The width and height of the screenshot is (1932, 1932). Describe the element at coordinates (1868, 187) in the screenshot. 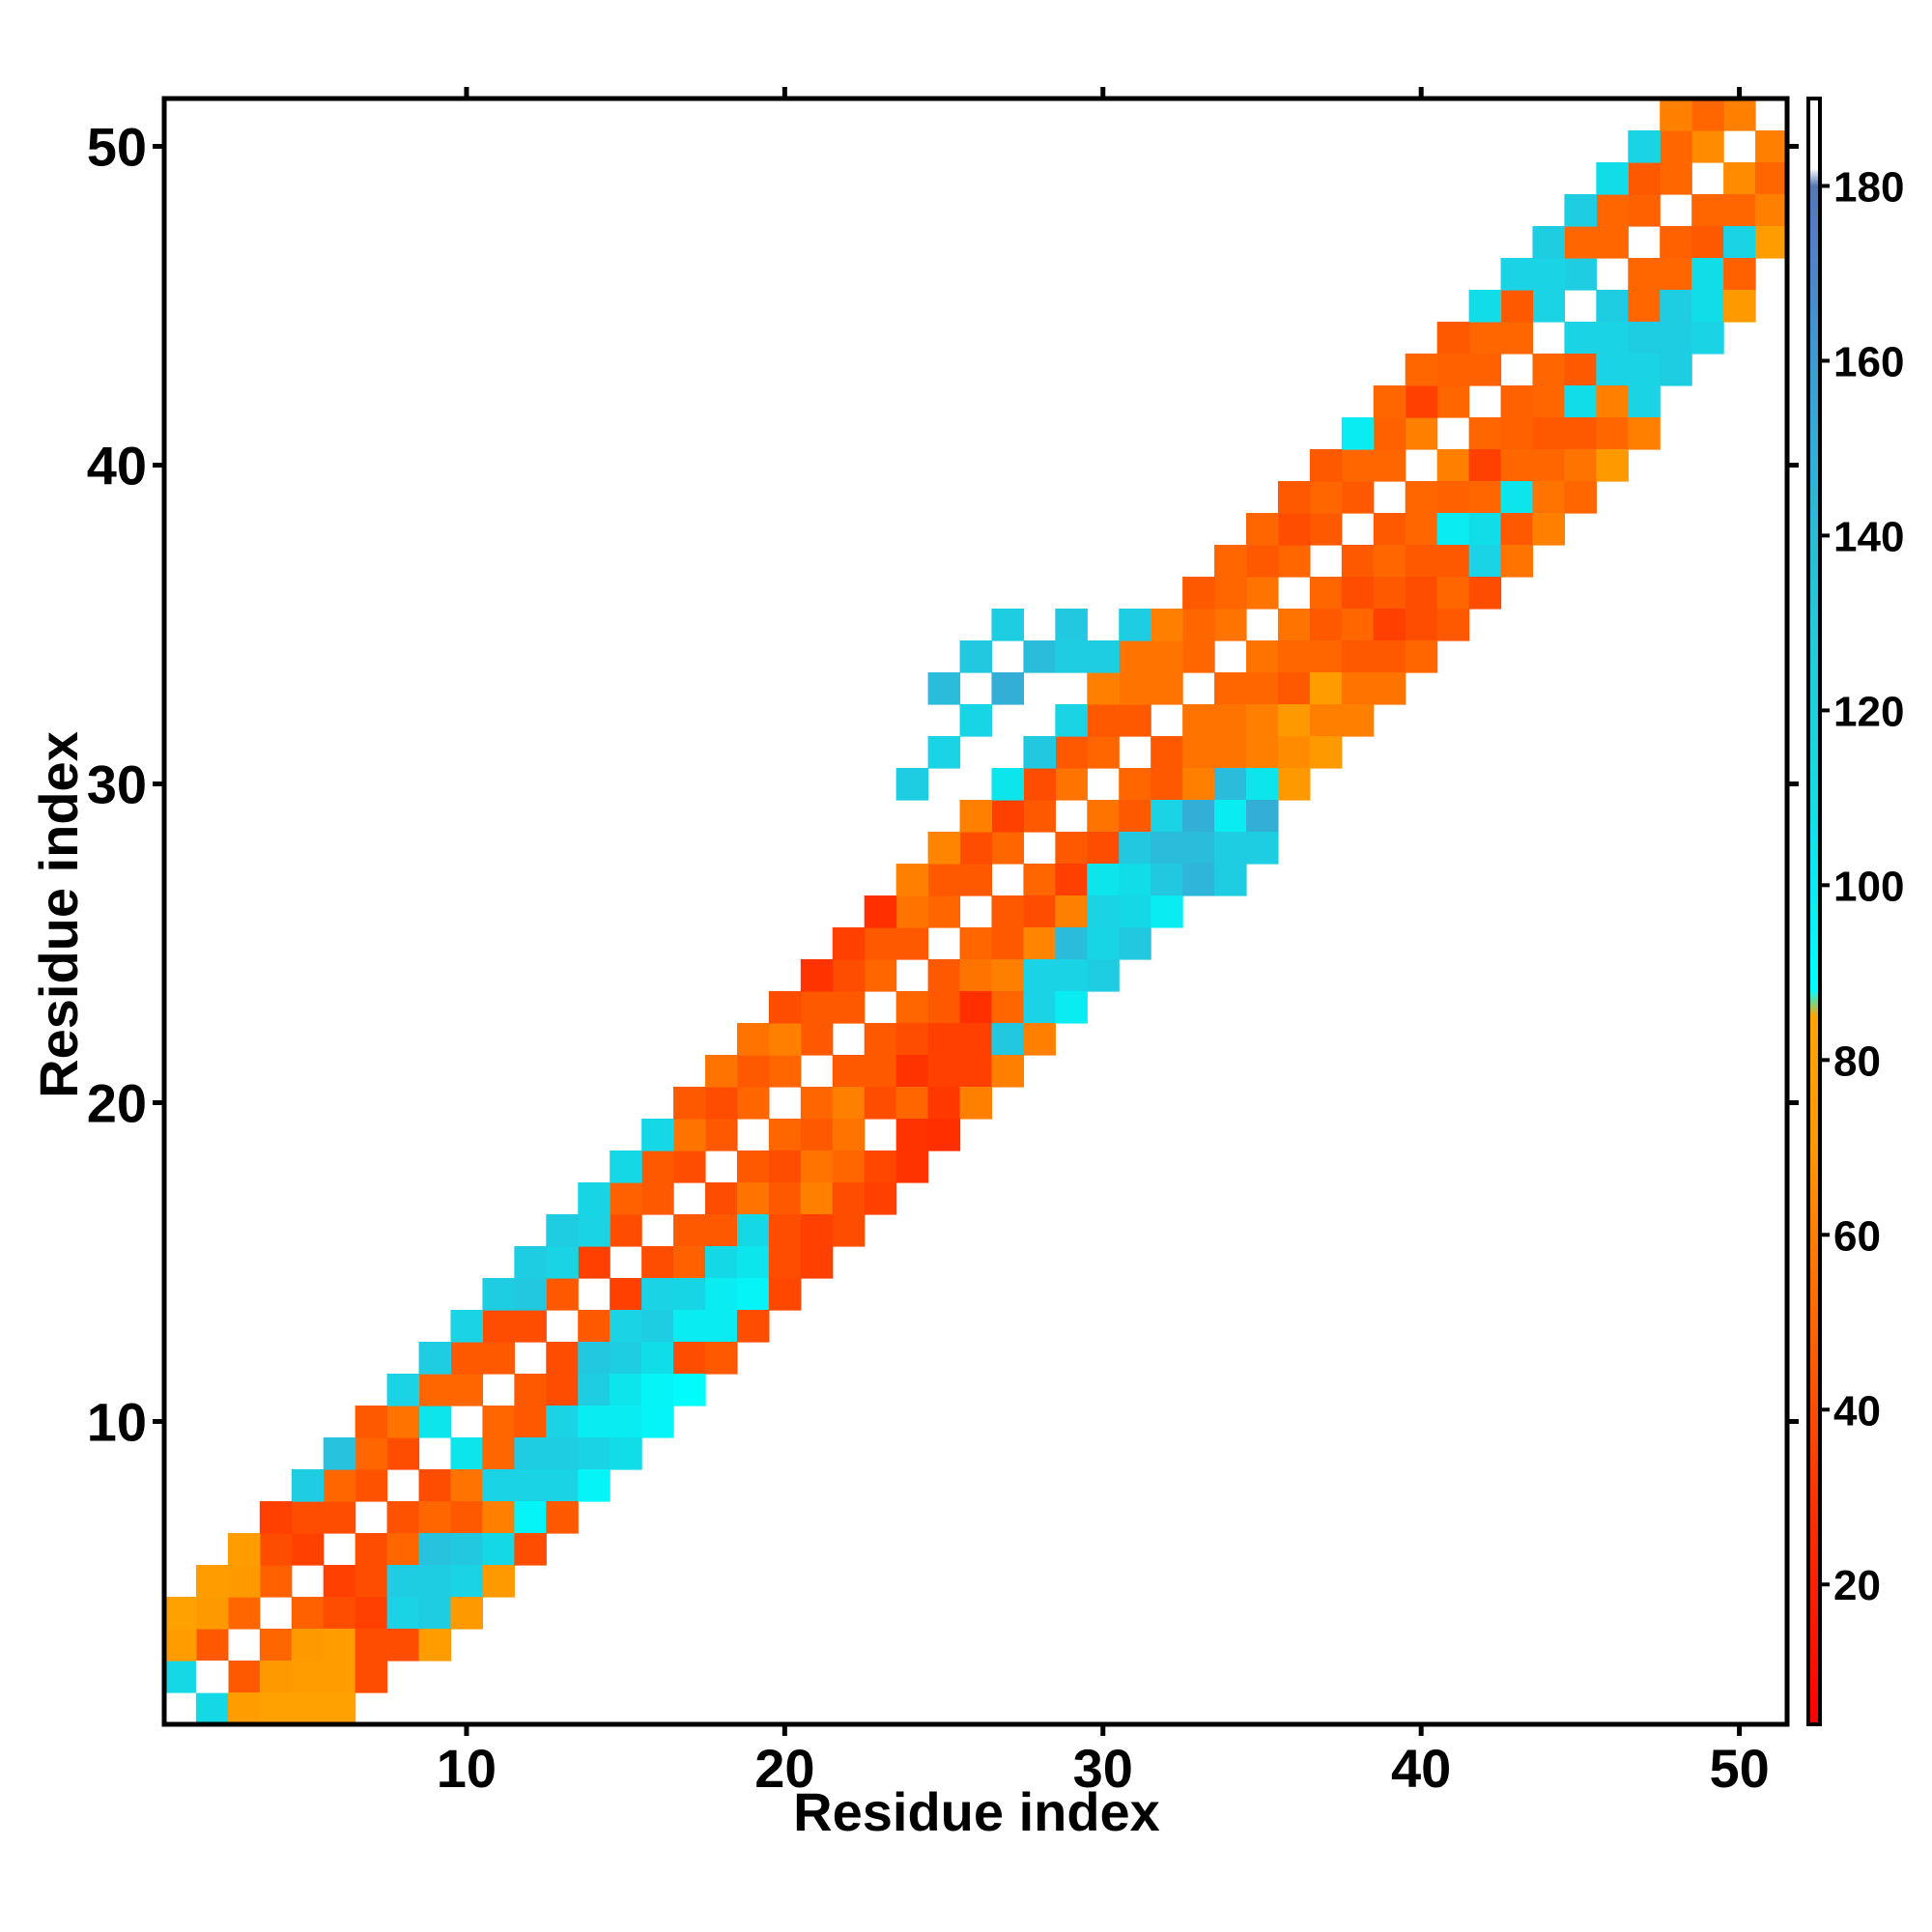

I see `colorbar-tick-label: 180` at that location.